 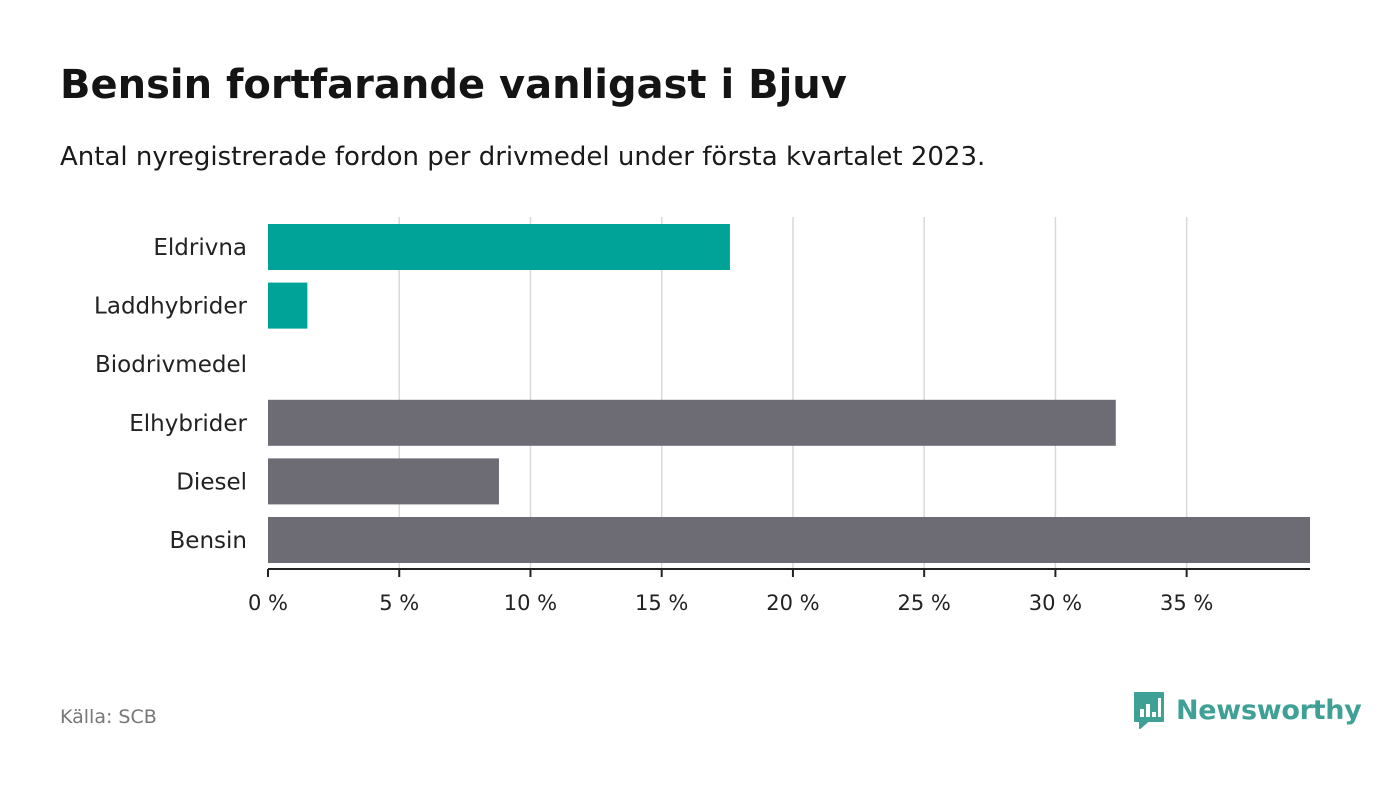 I want to click on x-tick-label: 20 %, so click(x=792, y=603).